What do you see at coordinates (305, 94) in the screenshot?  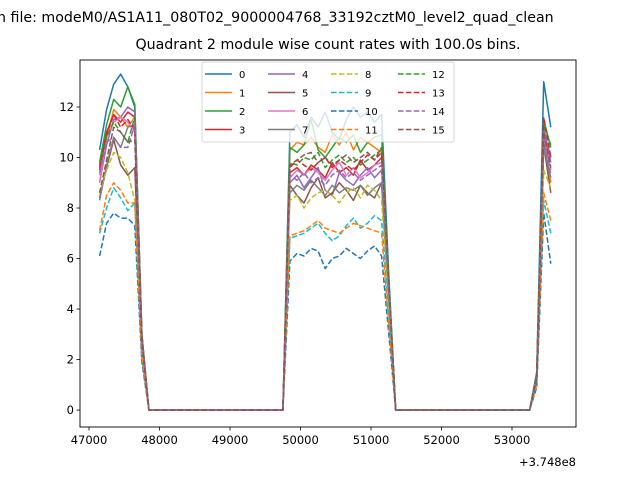 I see `legend-label-5: 5` at bounding box center [305, 94].